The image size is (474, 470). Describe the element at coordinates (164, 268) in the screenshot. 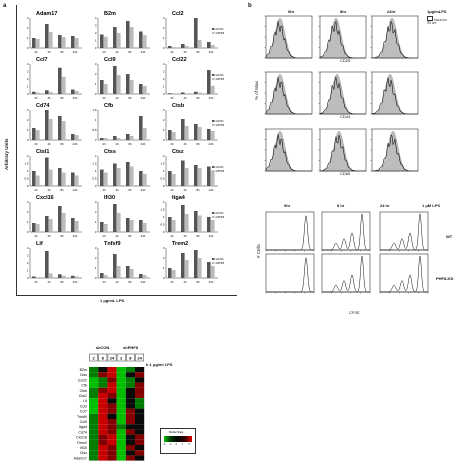

I see `y-tick-label: 1` at that location.